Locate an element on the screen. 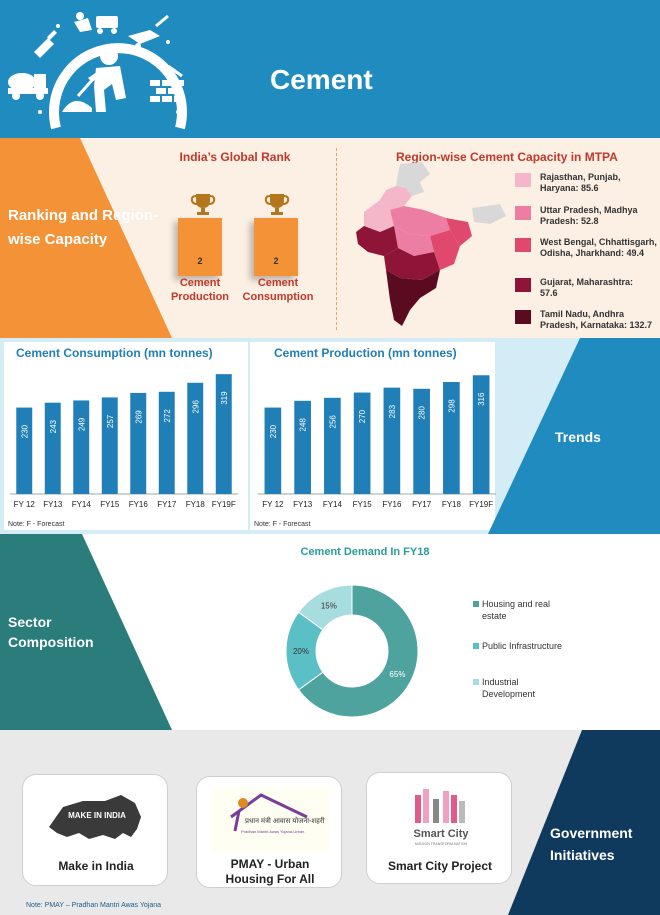  lion-logo-icon: MAKE IN INDIA is located at coordinates (95, 817).